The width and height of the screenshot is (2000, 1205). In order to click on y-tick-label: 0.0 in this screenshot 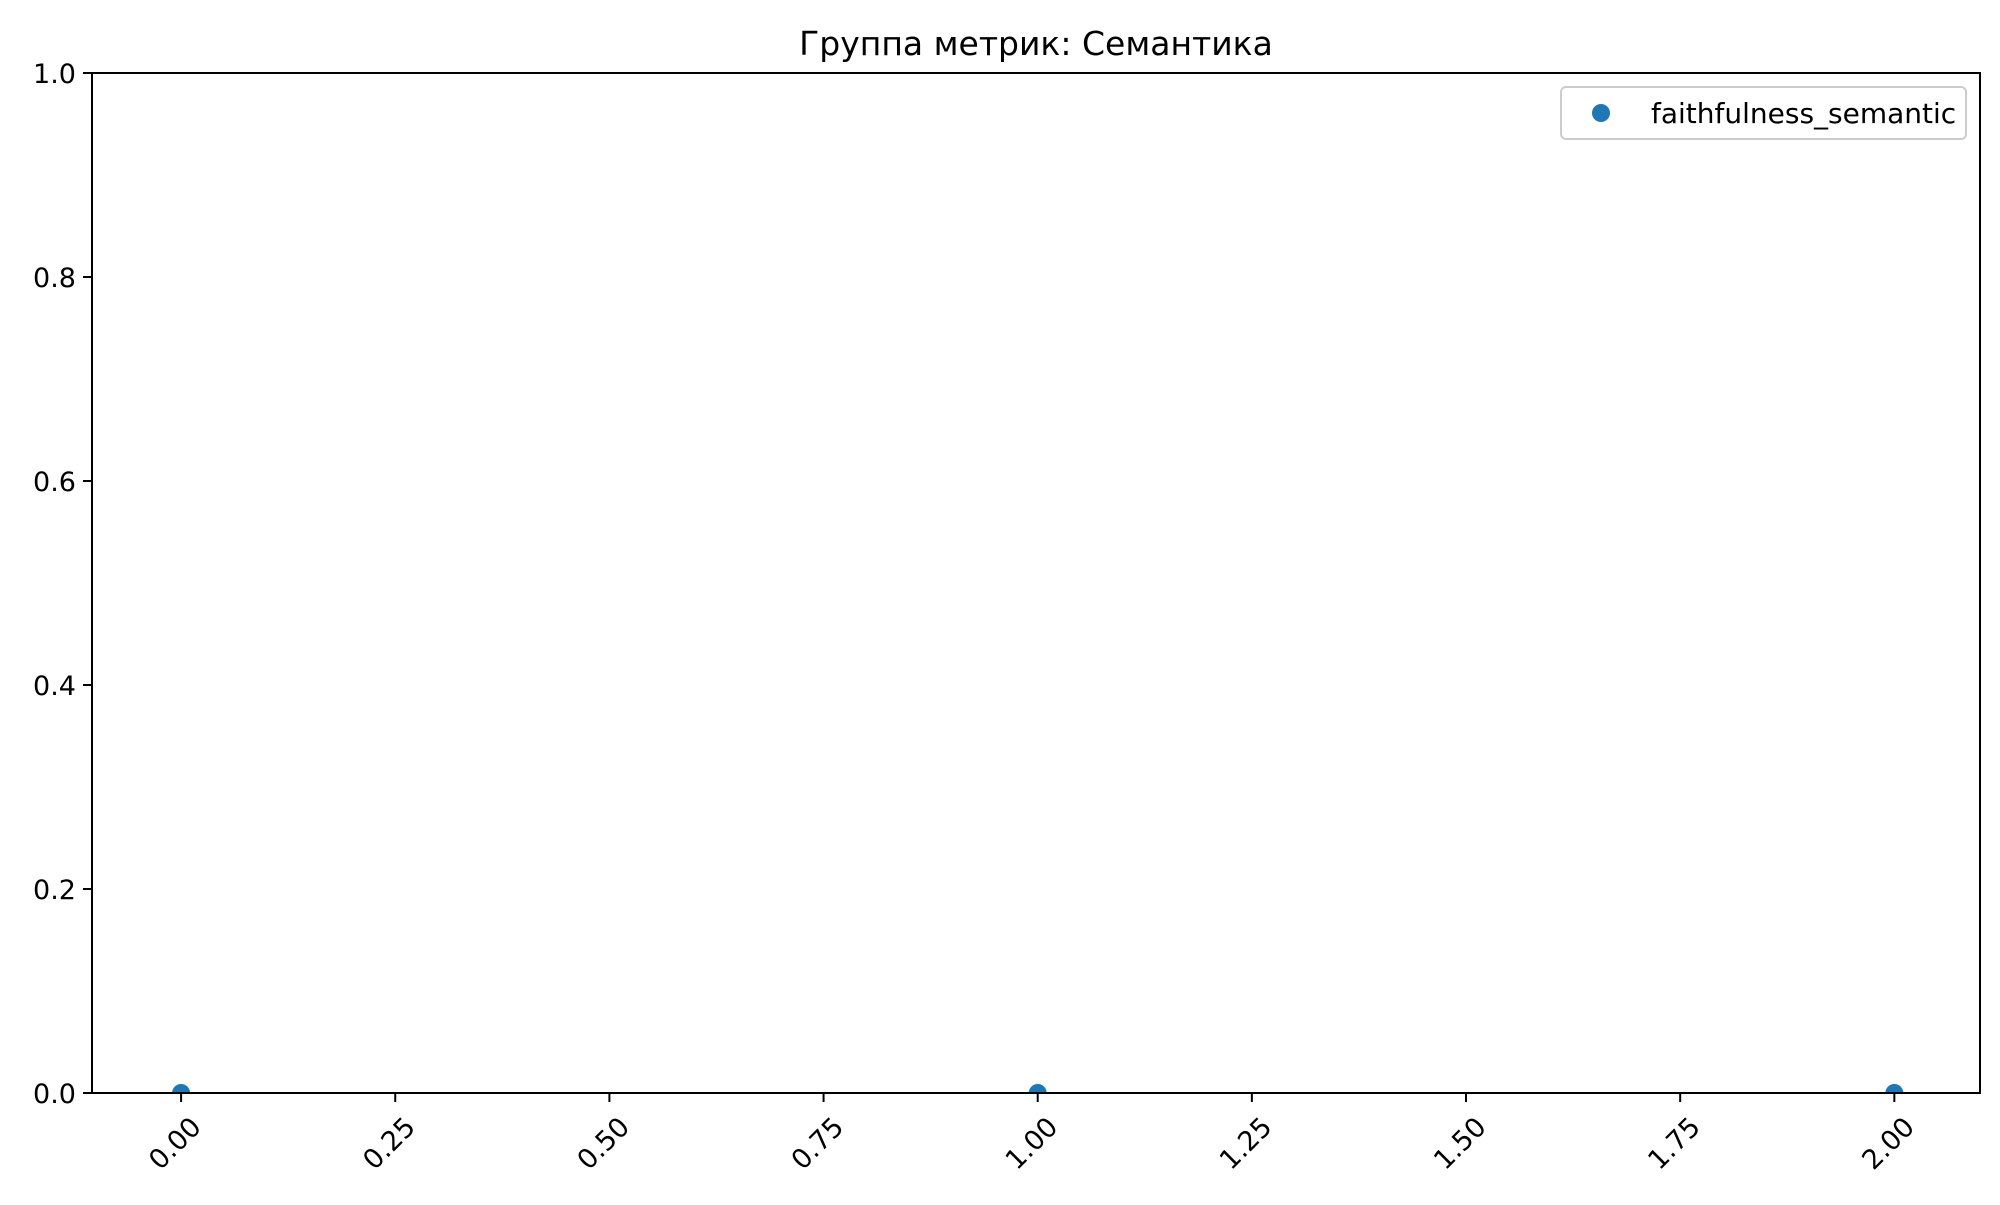, I will do `click(54, 1094)`.